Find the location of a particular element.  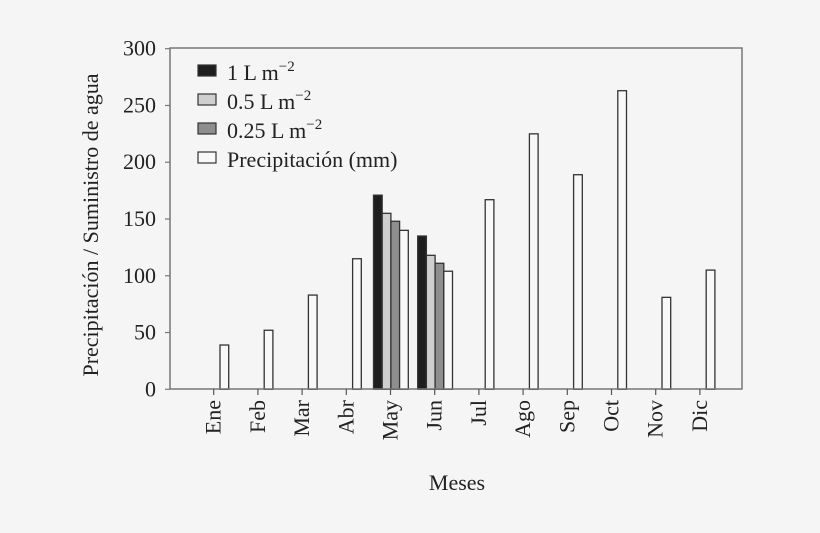

x-tick-label: Jun is located at coordinates (434, 415).